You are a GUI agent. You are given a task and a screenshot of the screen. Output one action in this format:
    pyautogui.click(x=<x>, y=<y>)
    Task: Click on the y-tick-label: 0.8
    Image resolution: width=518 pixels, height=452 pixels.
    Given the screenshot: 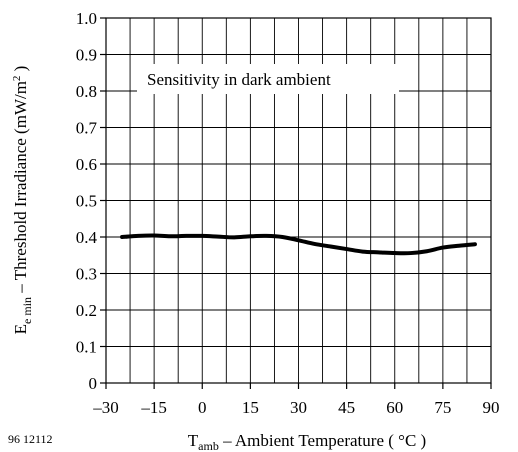 What is the action you would take?
    pyautogui.click(x=86, y=91)
    